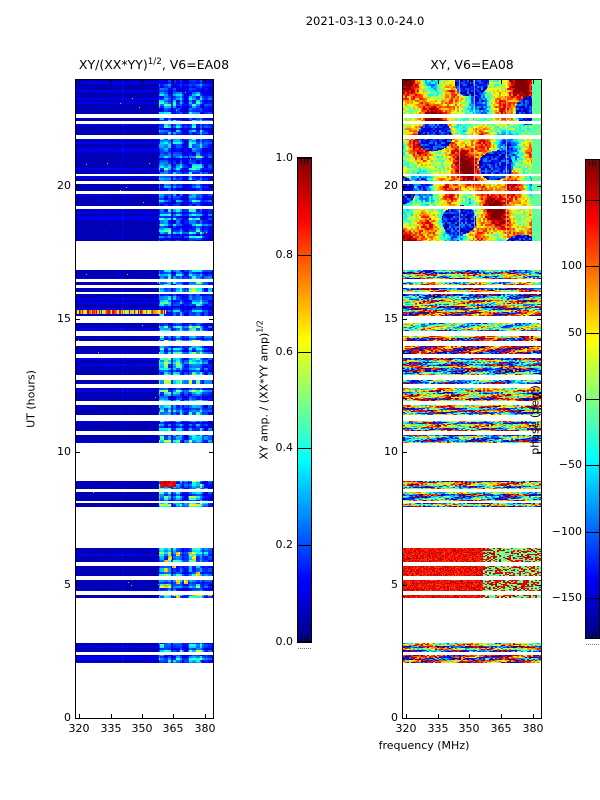 The height and width of the screenshot is (800, 600). What do you see at coordinates (284, 157) in the screenshot?
I see `colorbar-tick-label: 1.0` at bounding box center [284, 157].